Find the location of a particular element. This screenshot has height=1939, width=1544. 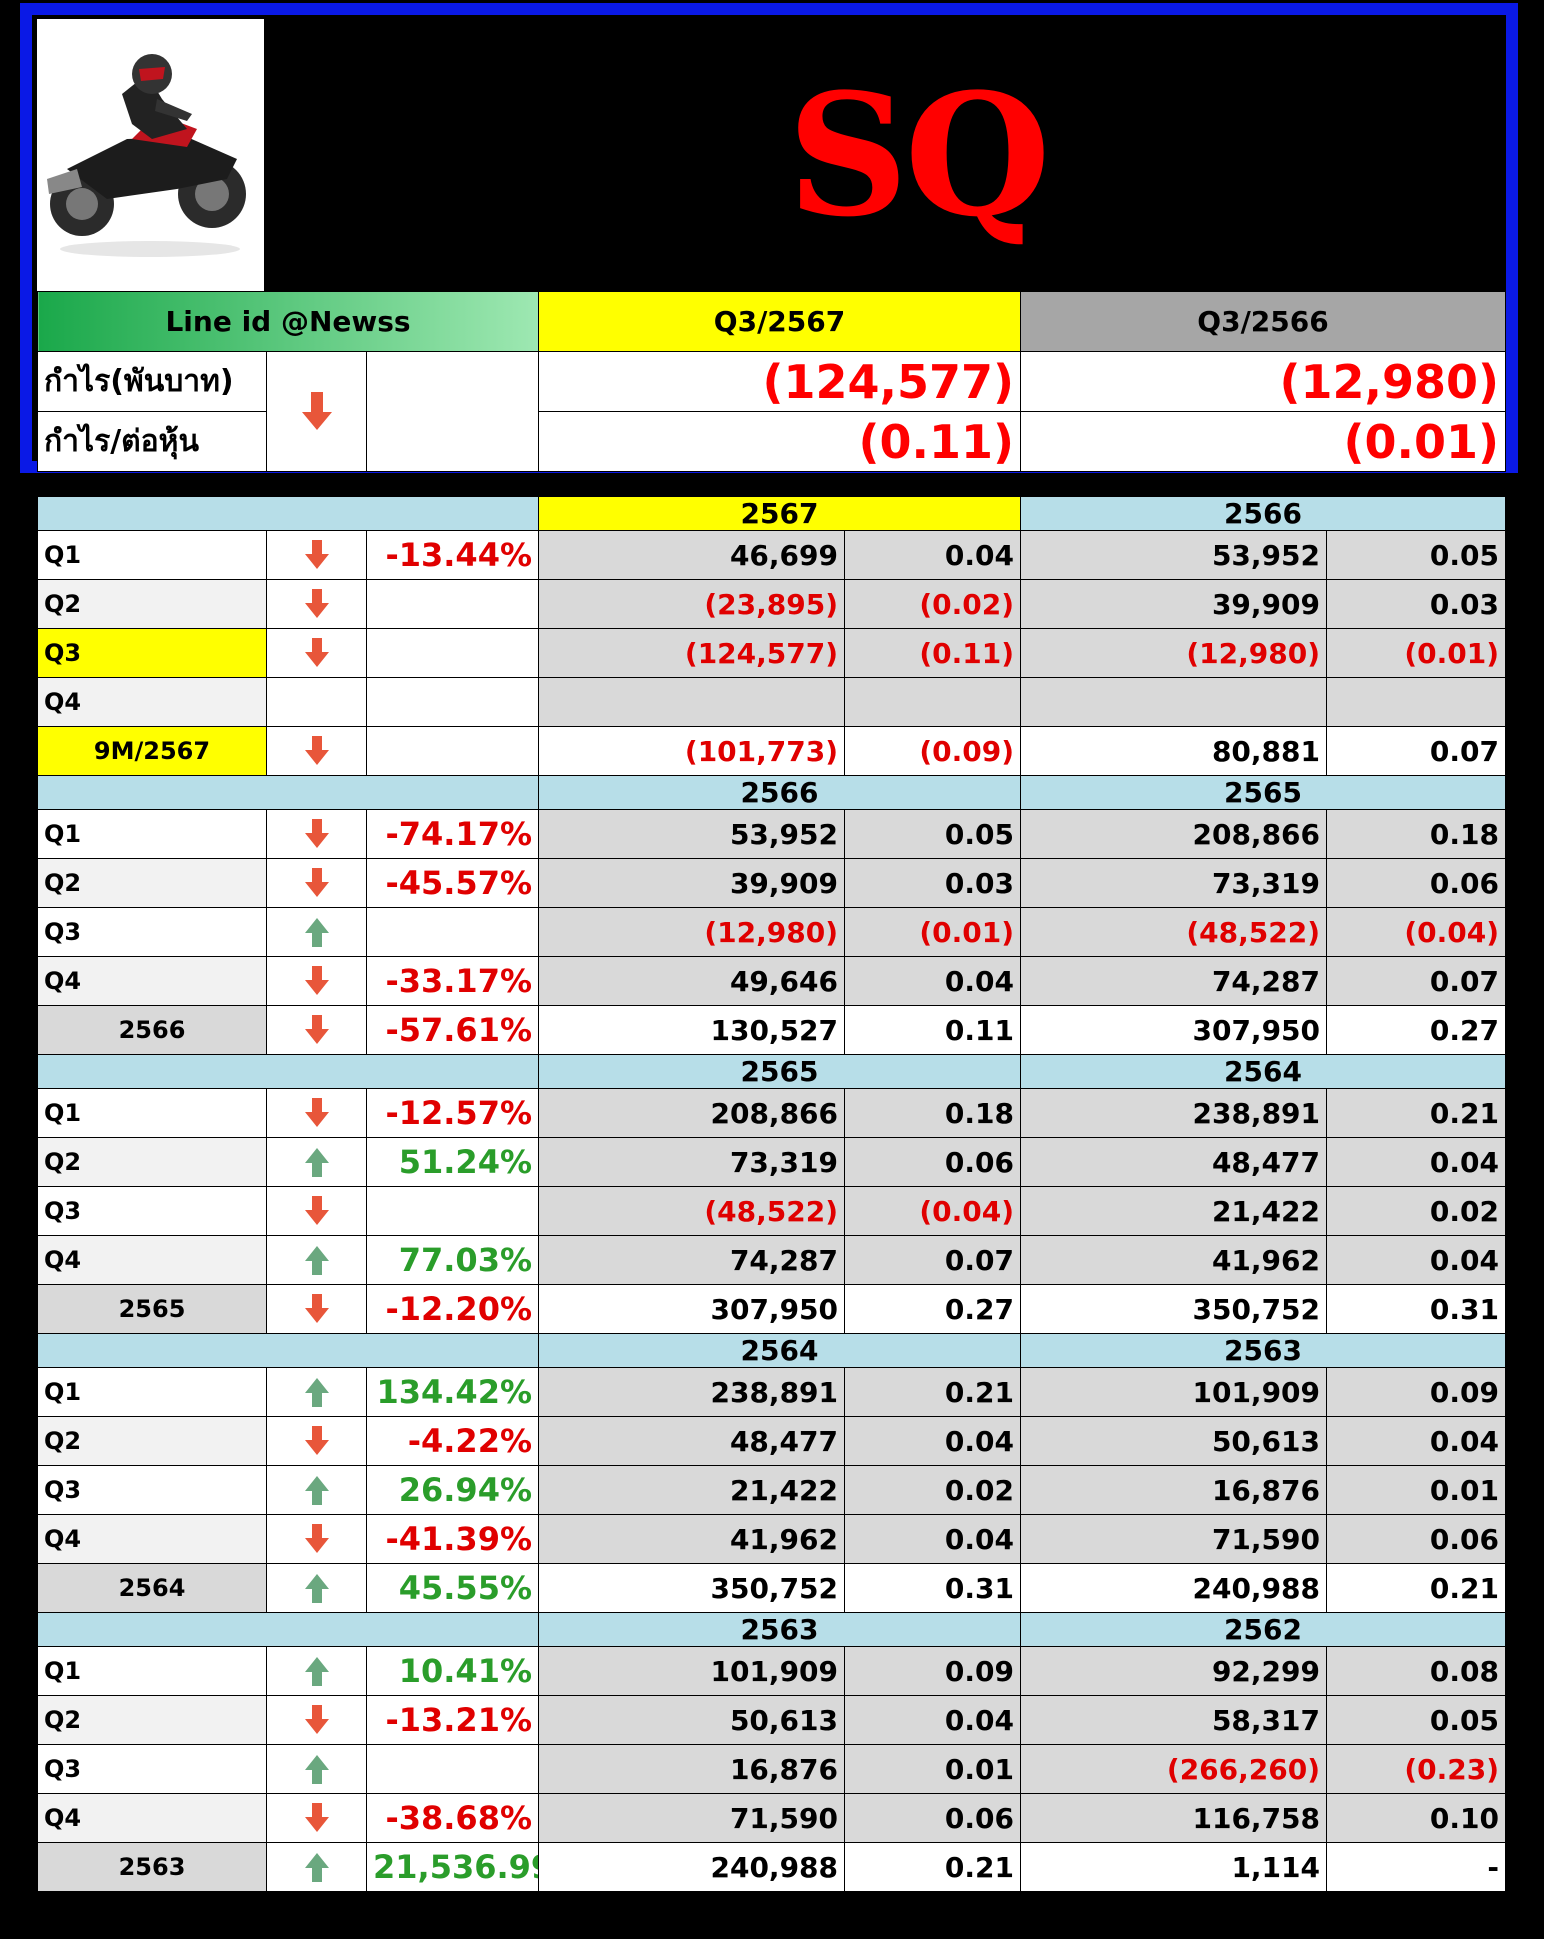

eps-prior-year: 0.08 is located at coordinates (1416, 1671).